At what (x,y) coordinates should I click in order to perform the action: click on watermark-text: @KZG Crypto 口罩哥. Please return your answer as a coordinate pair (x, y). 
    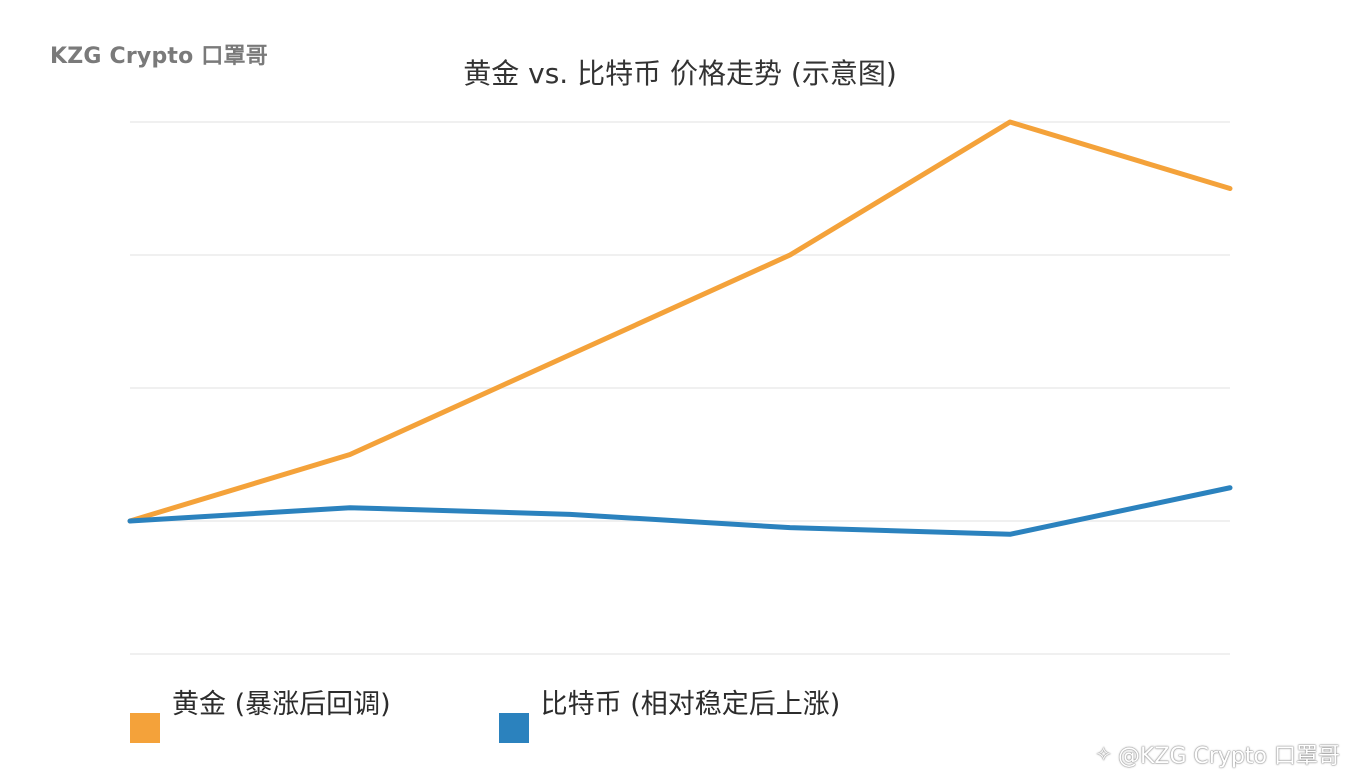
    Looking at the image, I should click on (1228, 756).